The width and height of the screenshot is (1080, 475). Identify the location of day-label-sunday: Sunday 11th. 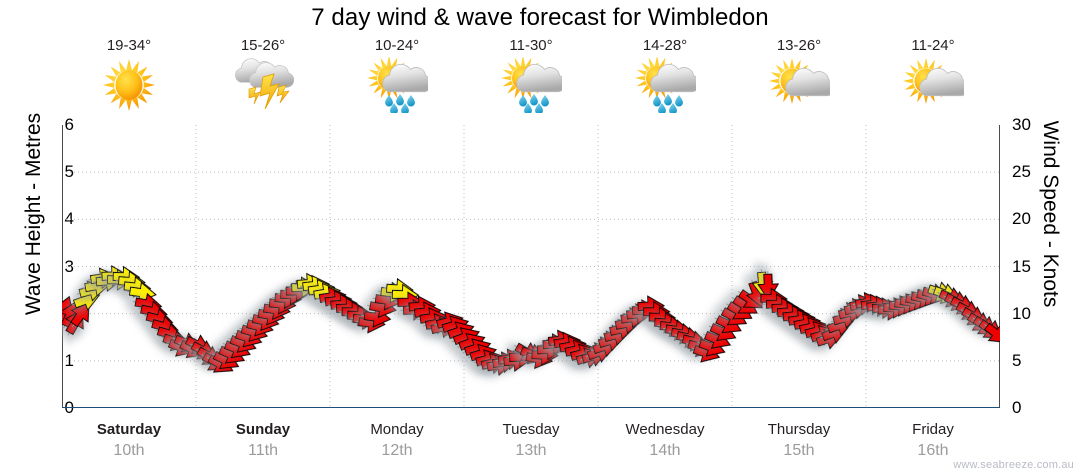
(263, 445).